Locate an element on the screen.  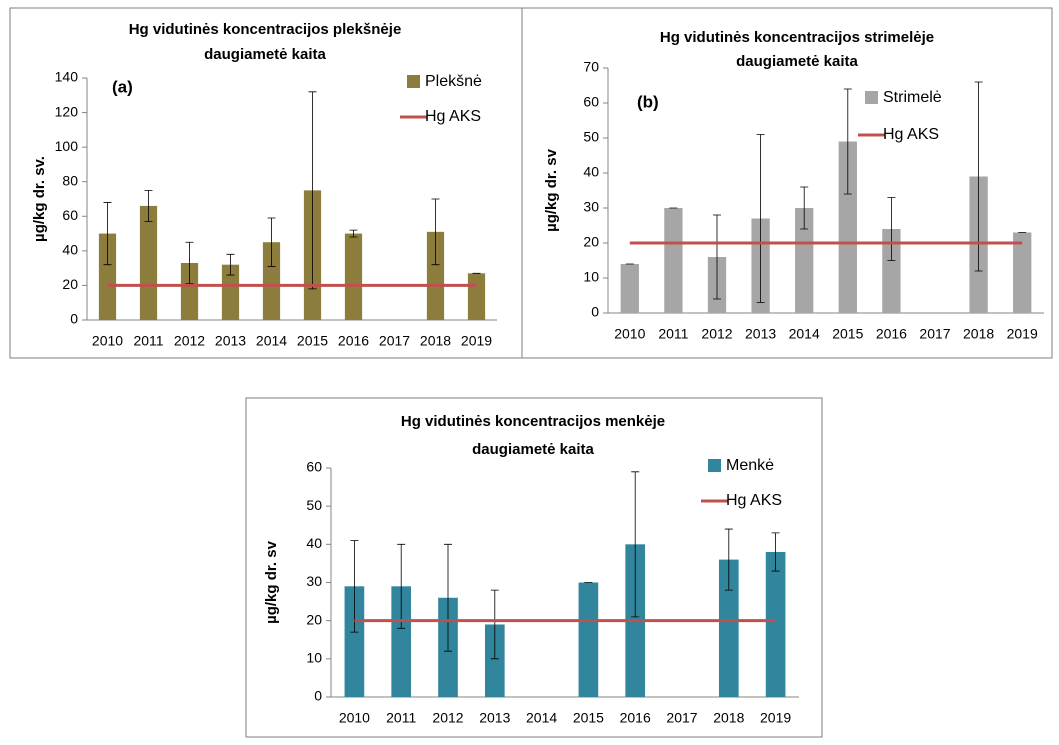
y-tick-label: 120 is located at coordinates (67, 111).